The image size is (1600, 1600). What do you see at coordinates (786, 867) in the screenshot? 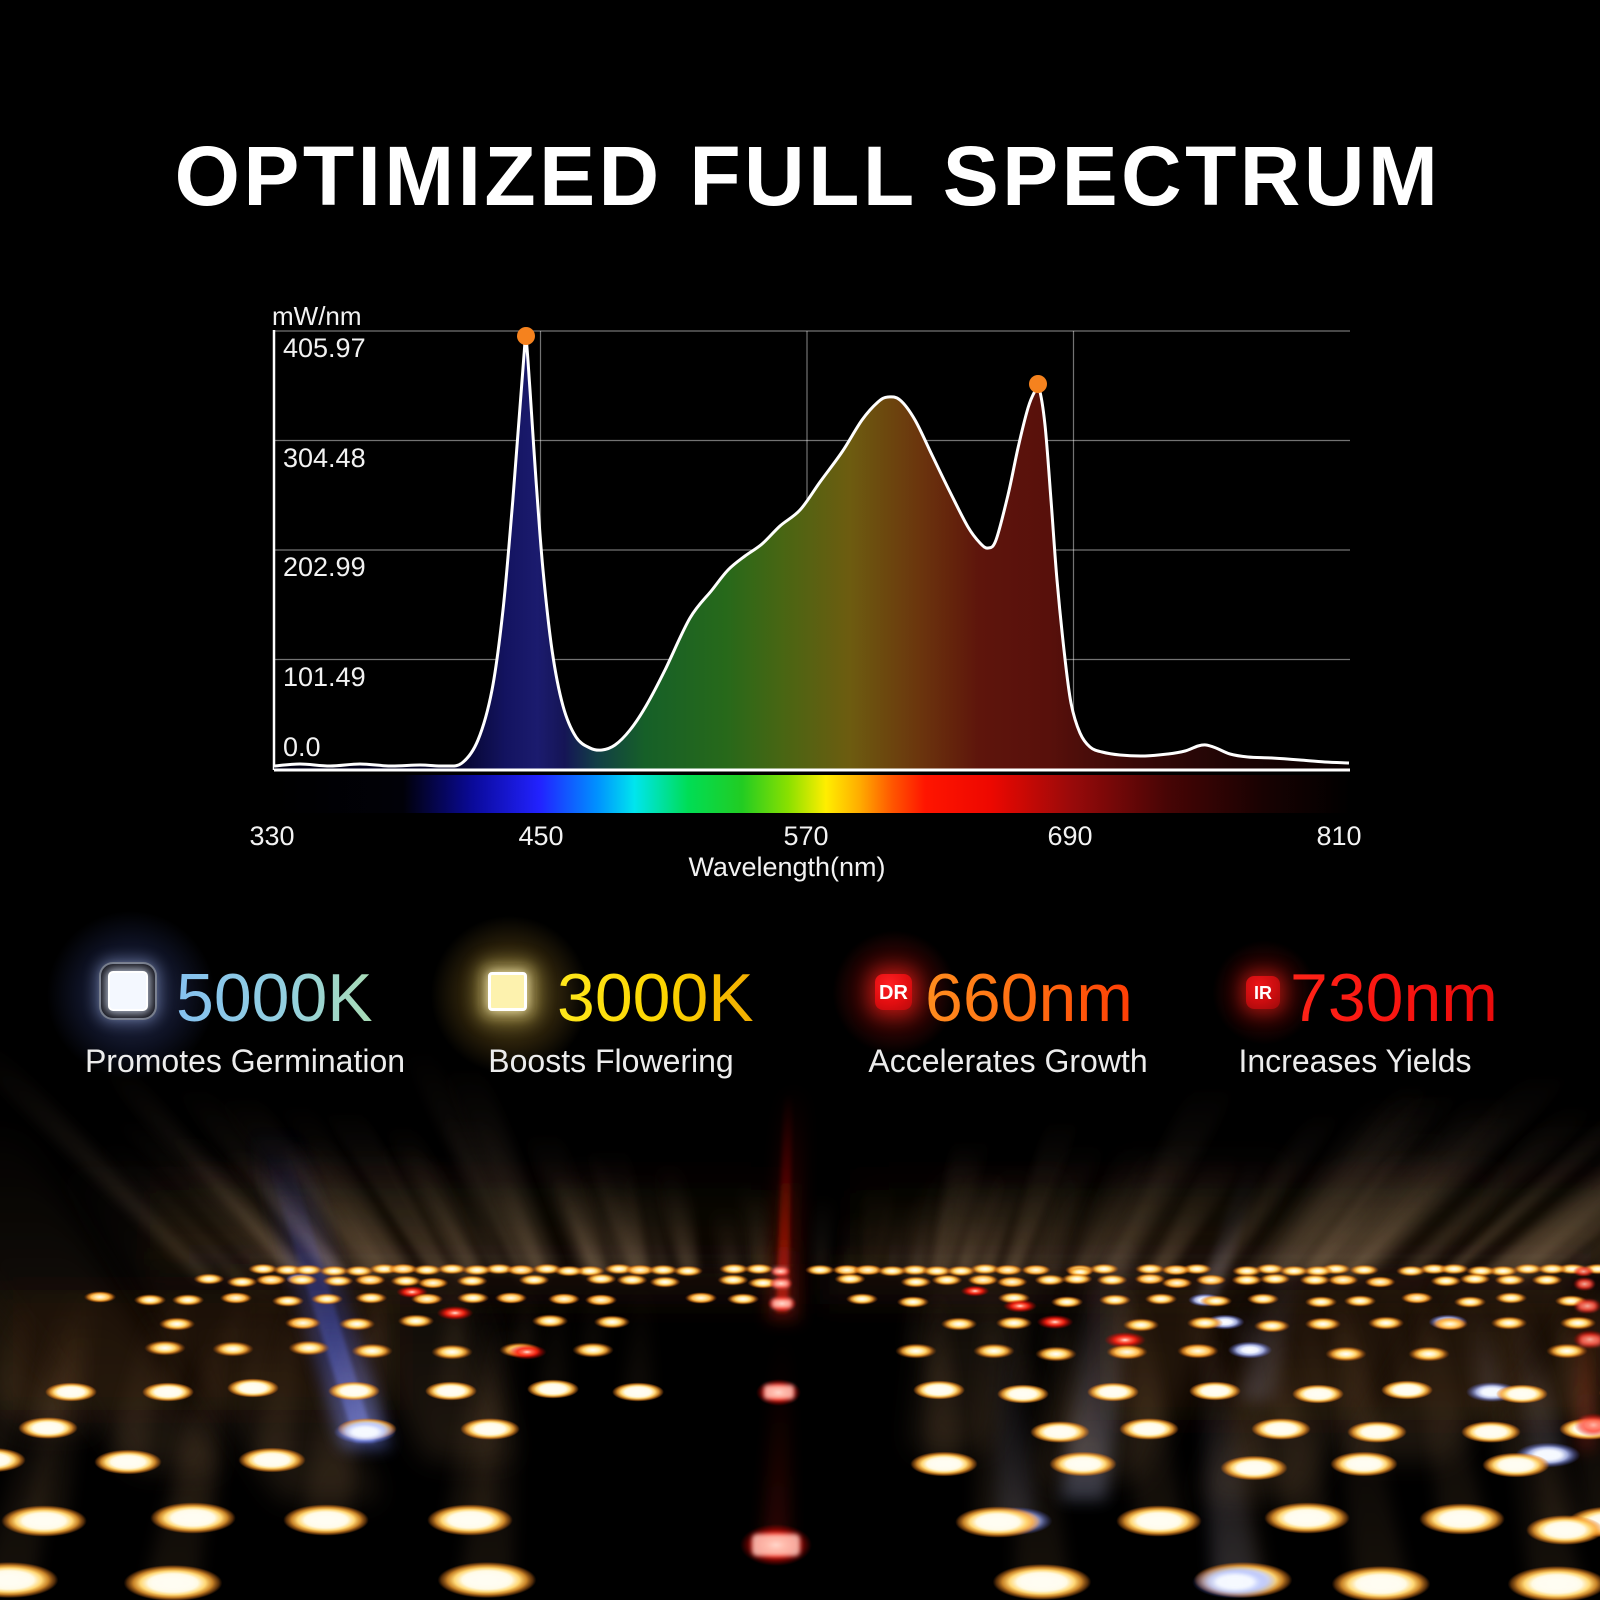
I see `svg-text: Wavelength(nm)` at bounding box center [786, 867].